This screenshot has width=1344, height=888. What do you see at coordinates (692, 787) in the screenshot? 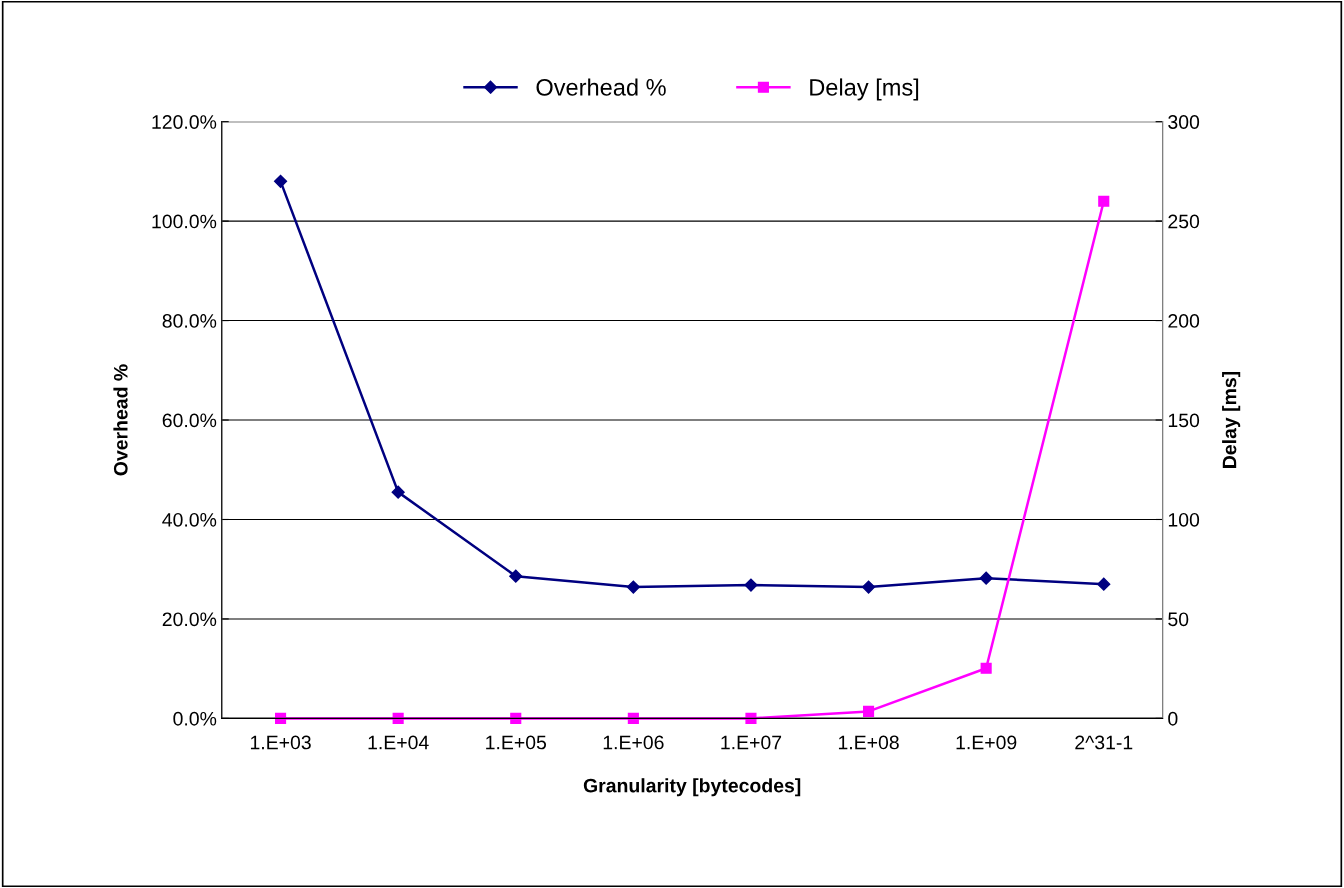
I see `x-axis-title: Granularity [bytecodes]` at bounding box center [692, 787].